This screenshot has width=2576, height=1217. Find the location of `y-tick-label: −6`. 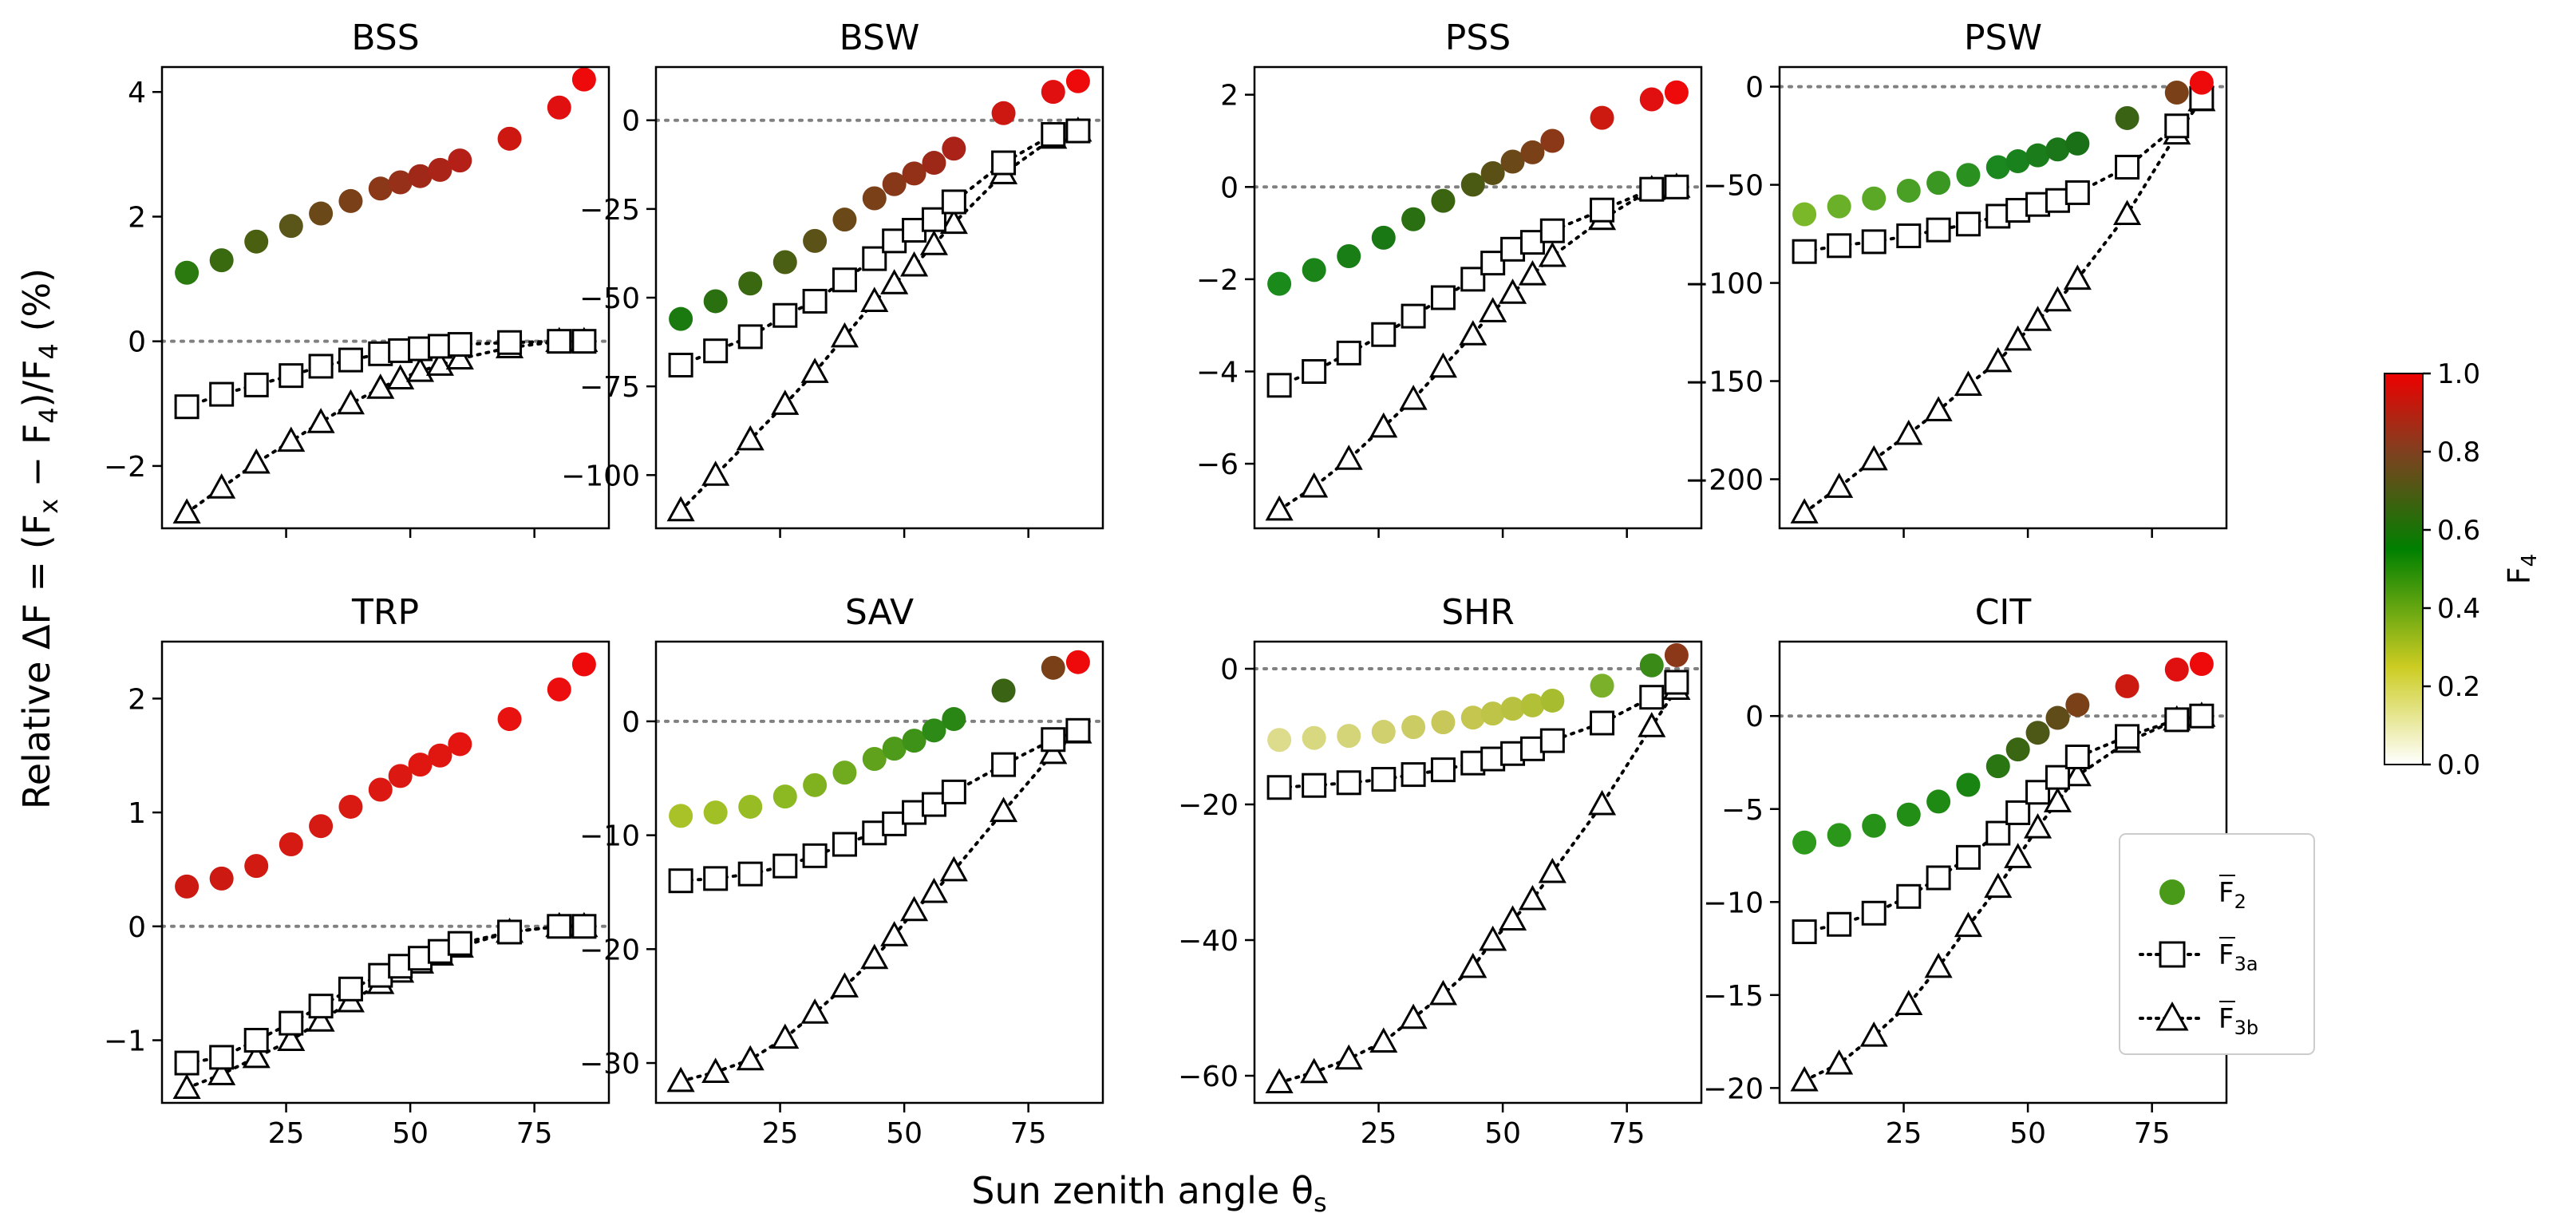

y-tick-label: −6 is located at coordinates (1217, 464).